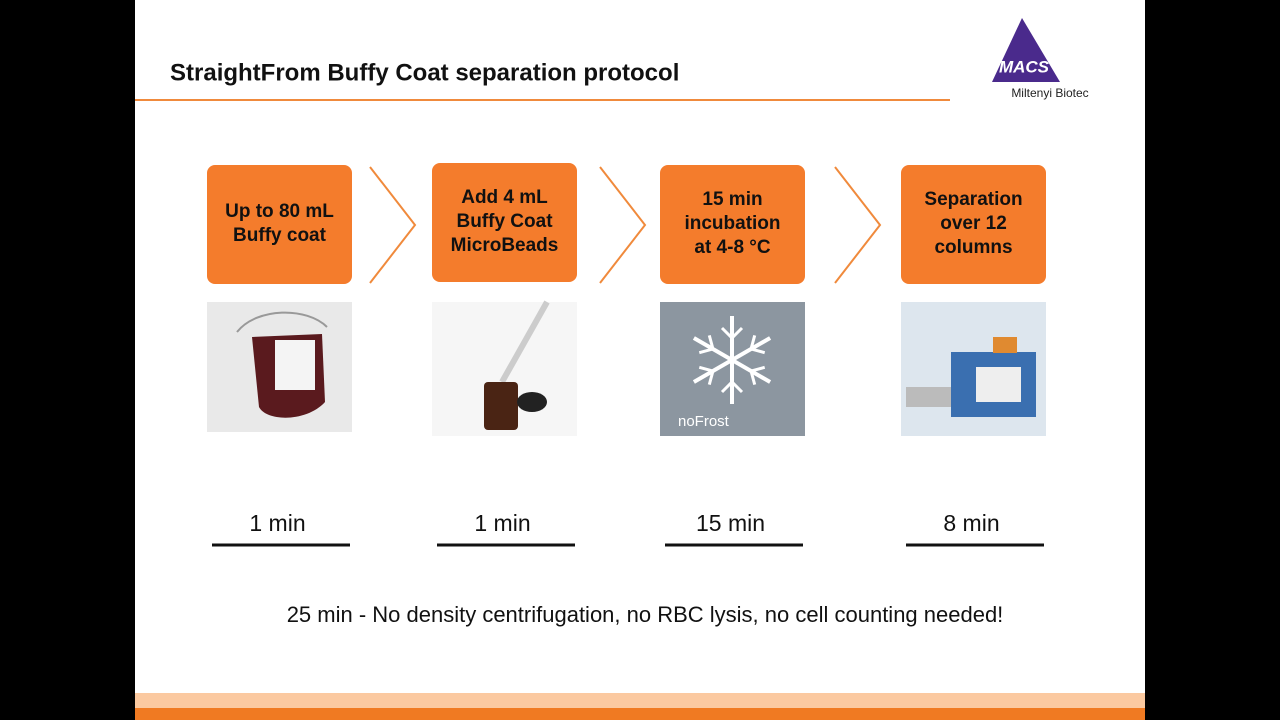  Describe the element at coordinates (1026, 50) in the screenshot. I see `logo-triangle` at that location.